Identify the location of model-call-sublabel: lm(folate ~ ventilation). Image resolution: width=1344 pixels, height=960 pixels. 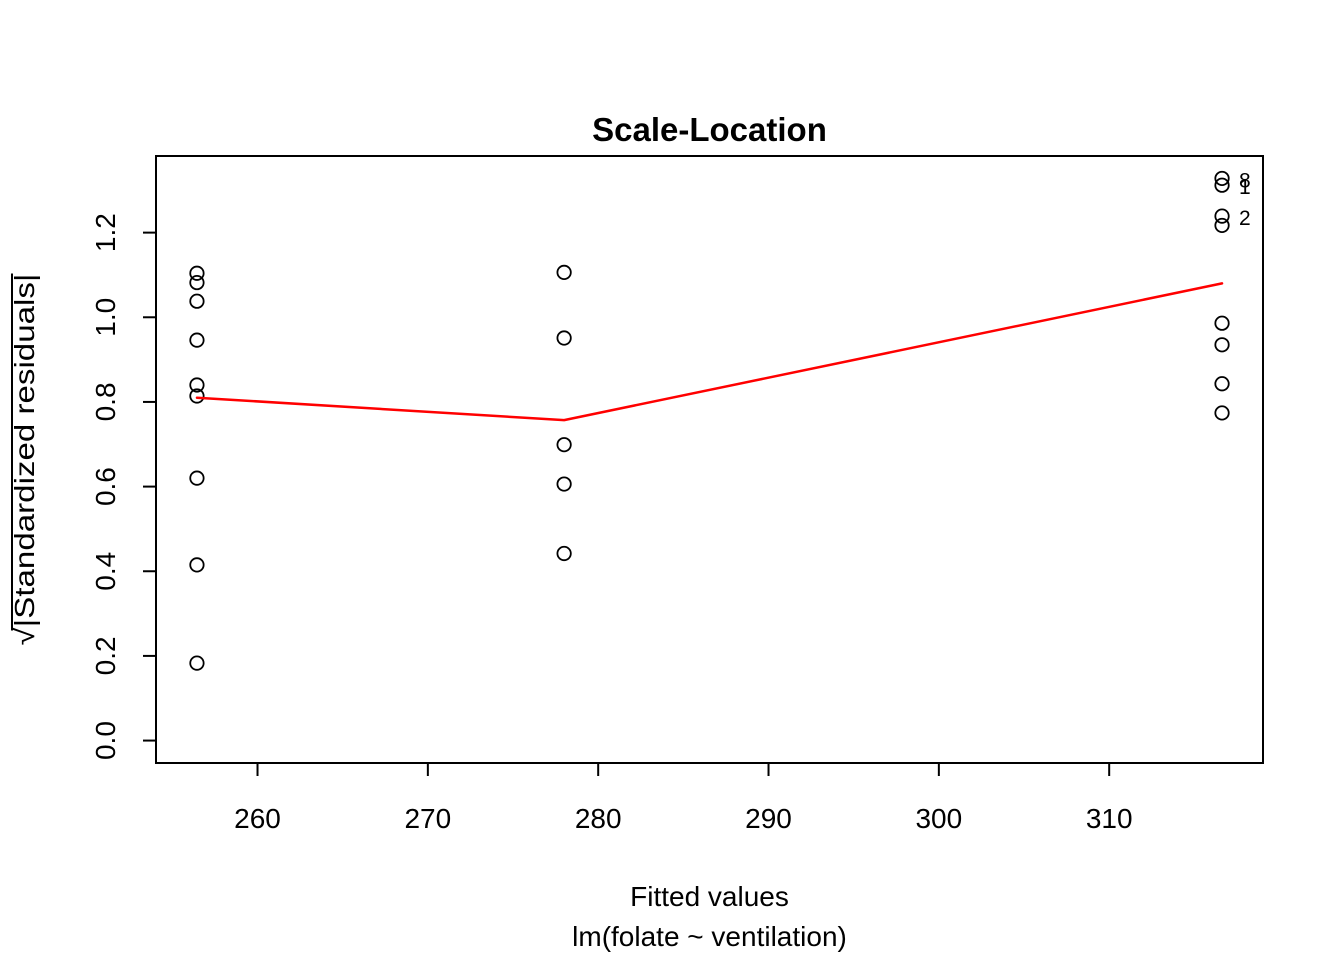
(709, 936).